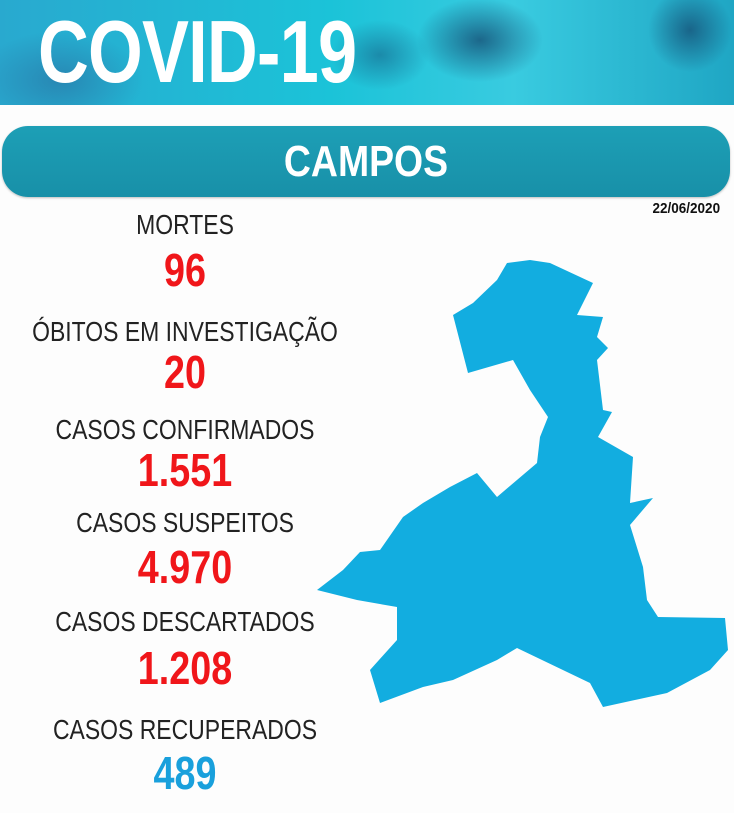  I want to click on stat-label-confirmed: CASOS CONFIRMADOS, so click(185, 429).